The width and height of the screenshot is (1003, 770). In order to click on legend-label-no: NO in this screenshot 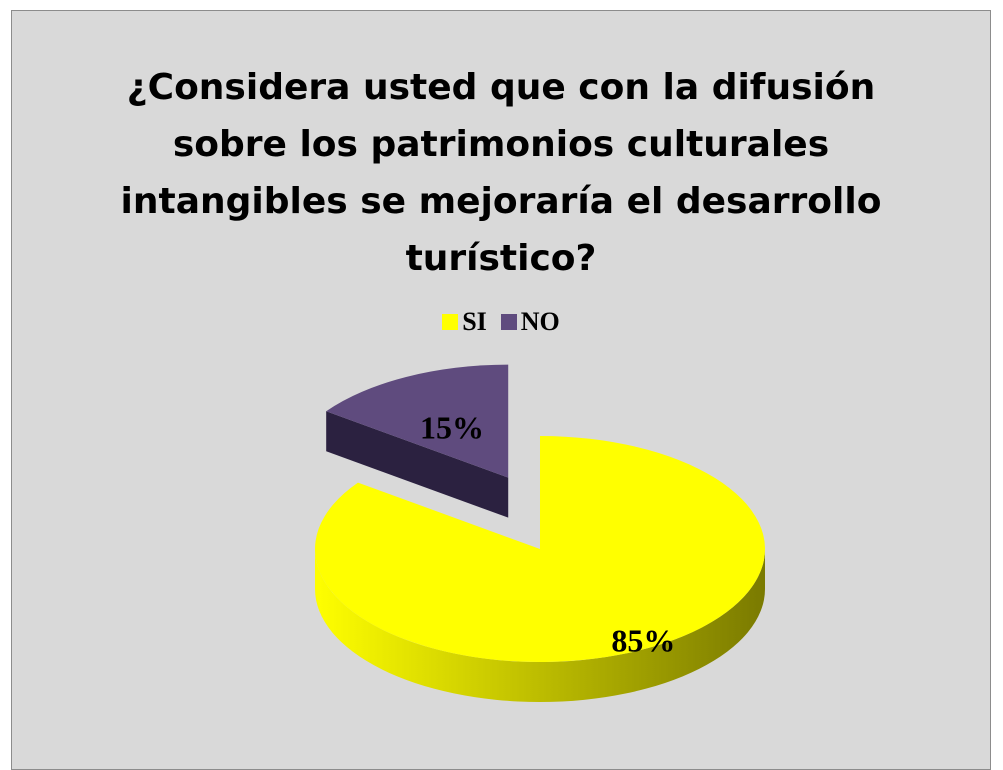, I will do `click(540, 321)`.